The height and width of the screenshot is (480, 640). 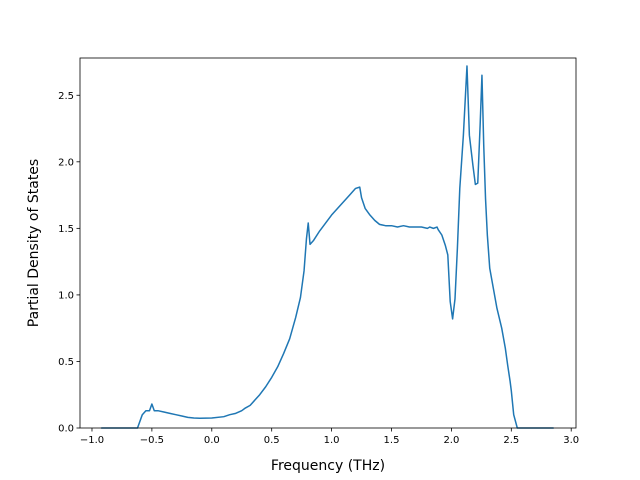 What do you see at coordinates (92, 440) in the screenshot?
I see `x-tick-label: −1.0` at bounding box center [92, 440].